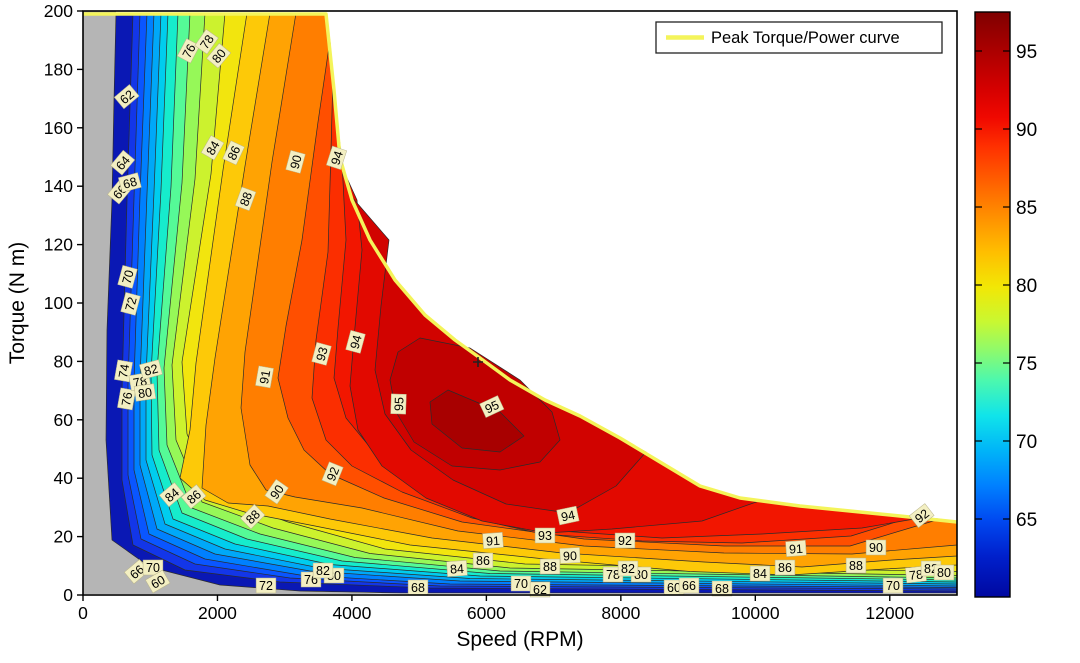  Describe the element at coordinates (58, 128) in the screenshot. I see `y-tick-label: 160` at that location.